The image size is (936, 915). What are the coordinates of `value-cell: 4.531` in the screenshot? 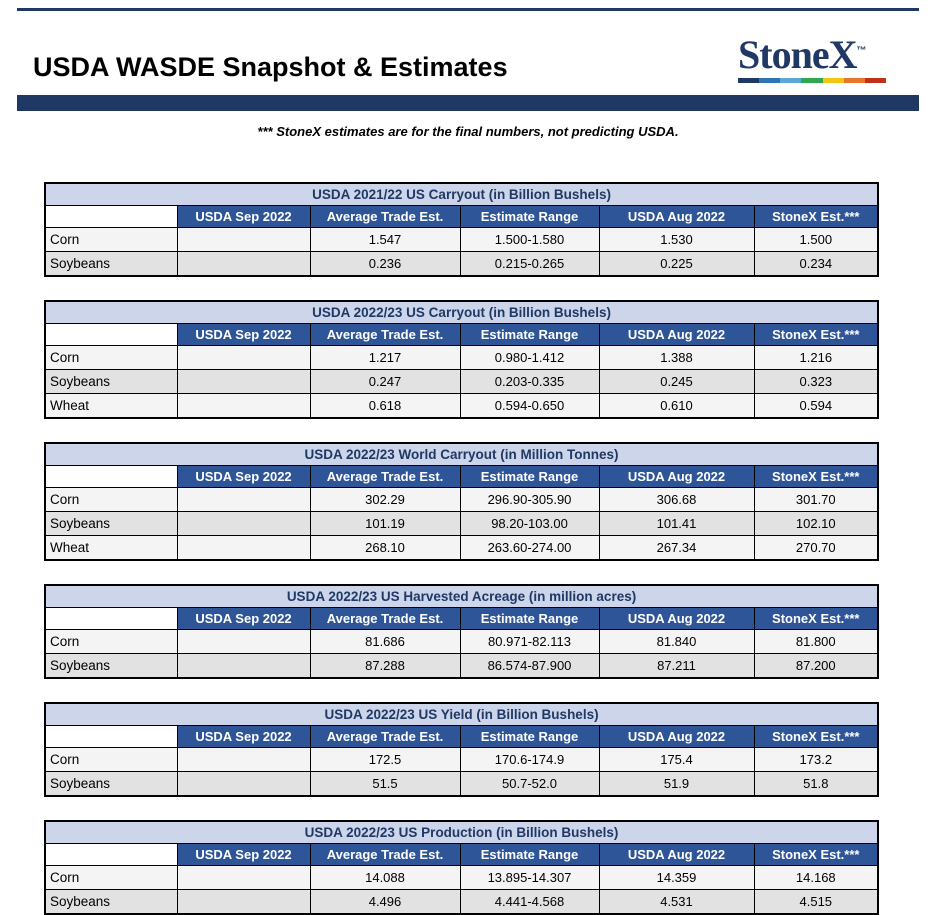 It's located at (676, 902).